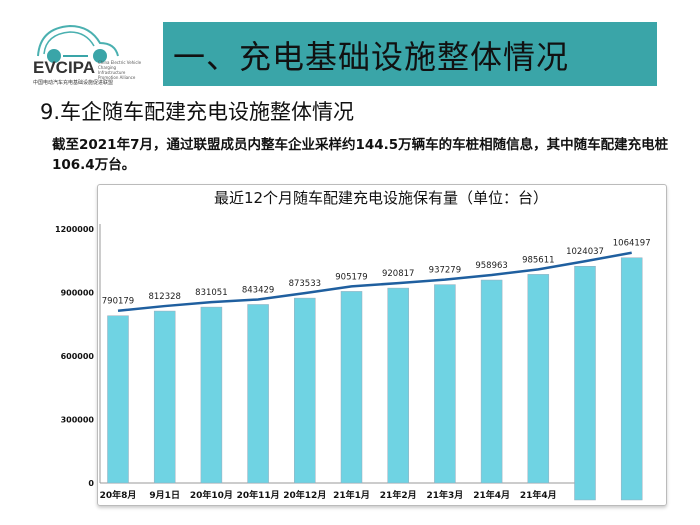 This screenshot has height=525, width=700. Describe the element at coordinates (78, 420) in the screenshot. I see `y-tick-label: 300000` at that location.